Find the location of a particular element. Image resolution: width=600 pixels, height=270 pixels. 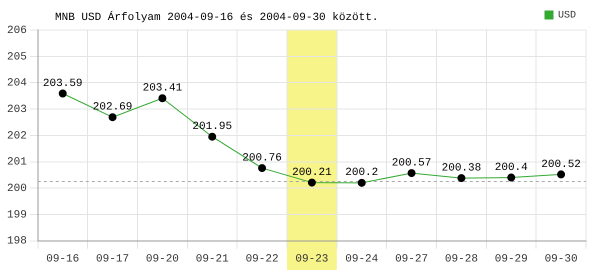

x-tick-label: 09-20 is located at coordinates (162, 259).